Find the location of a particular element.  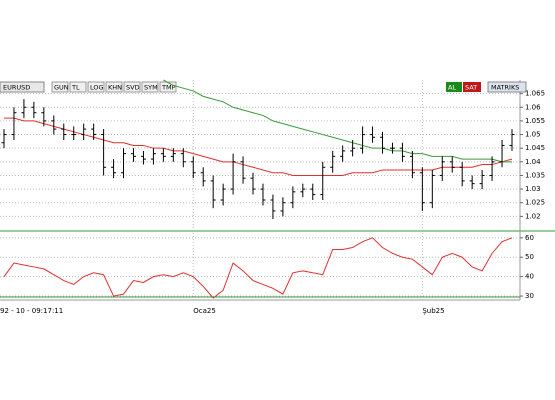

sell-label: SAT is located at coordinates (471, 88).